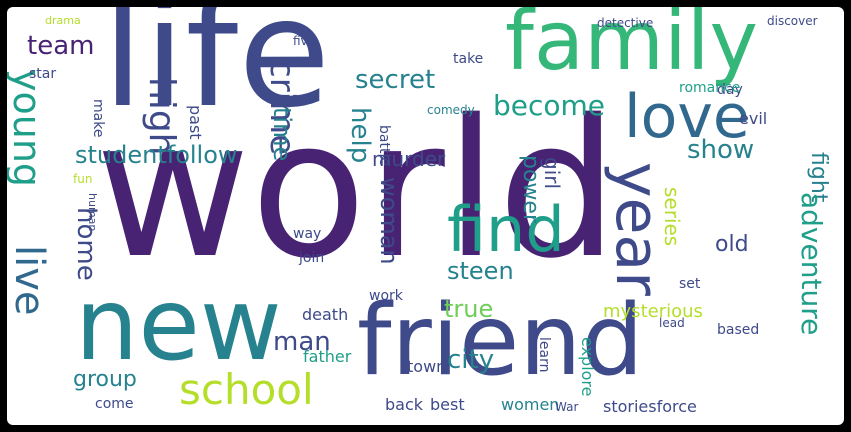  Describe the element at coordinates (86, 244) in the screenshot. I see `word-home: home` at that location.